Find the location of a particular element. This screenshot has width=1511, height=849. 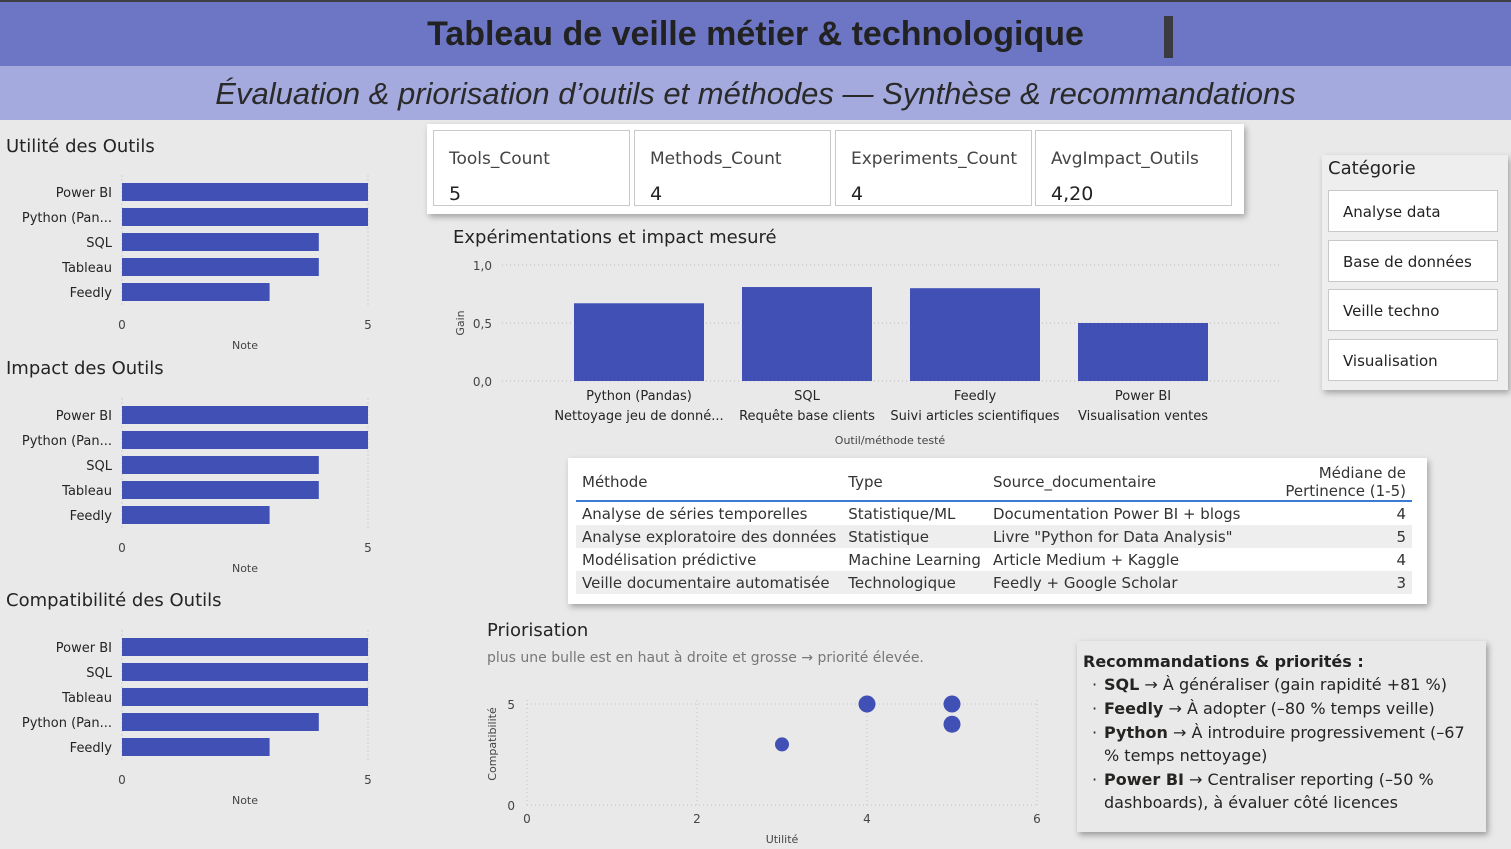

kpi-card-methods: Methods_Count 4 is located at coordinates (732, 168).